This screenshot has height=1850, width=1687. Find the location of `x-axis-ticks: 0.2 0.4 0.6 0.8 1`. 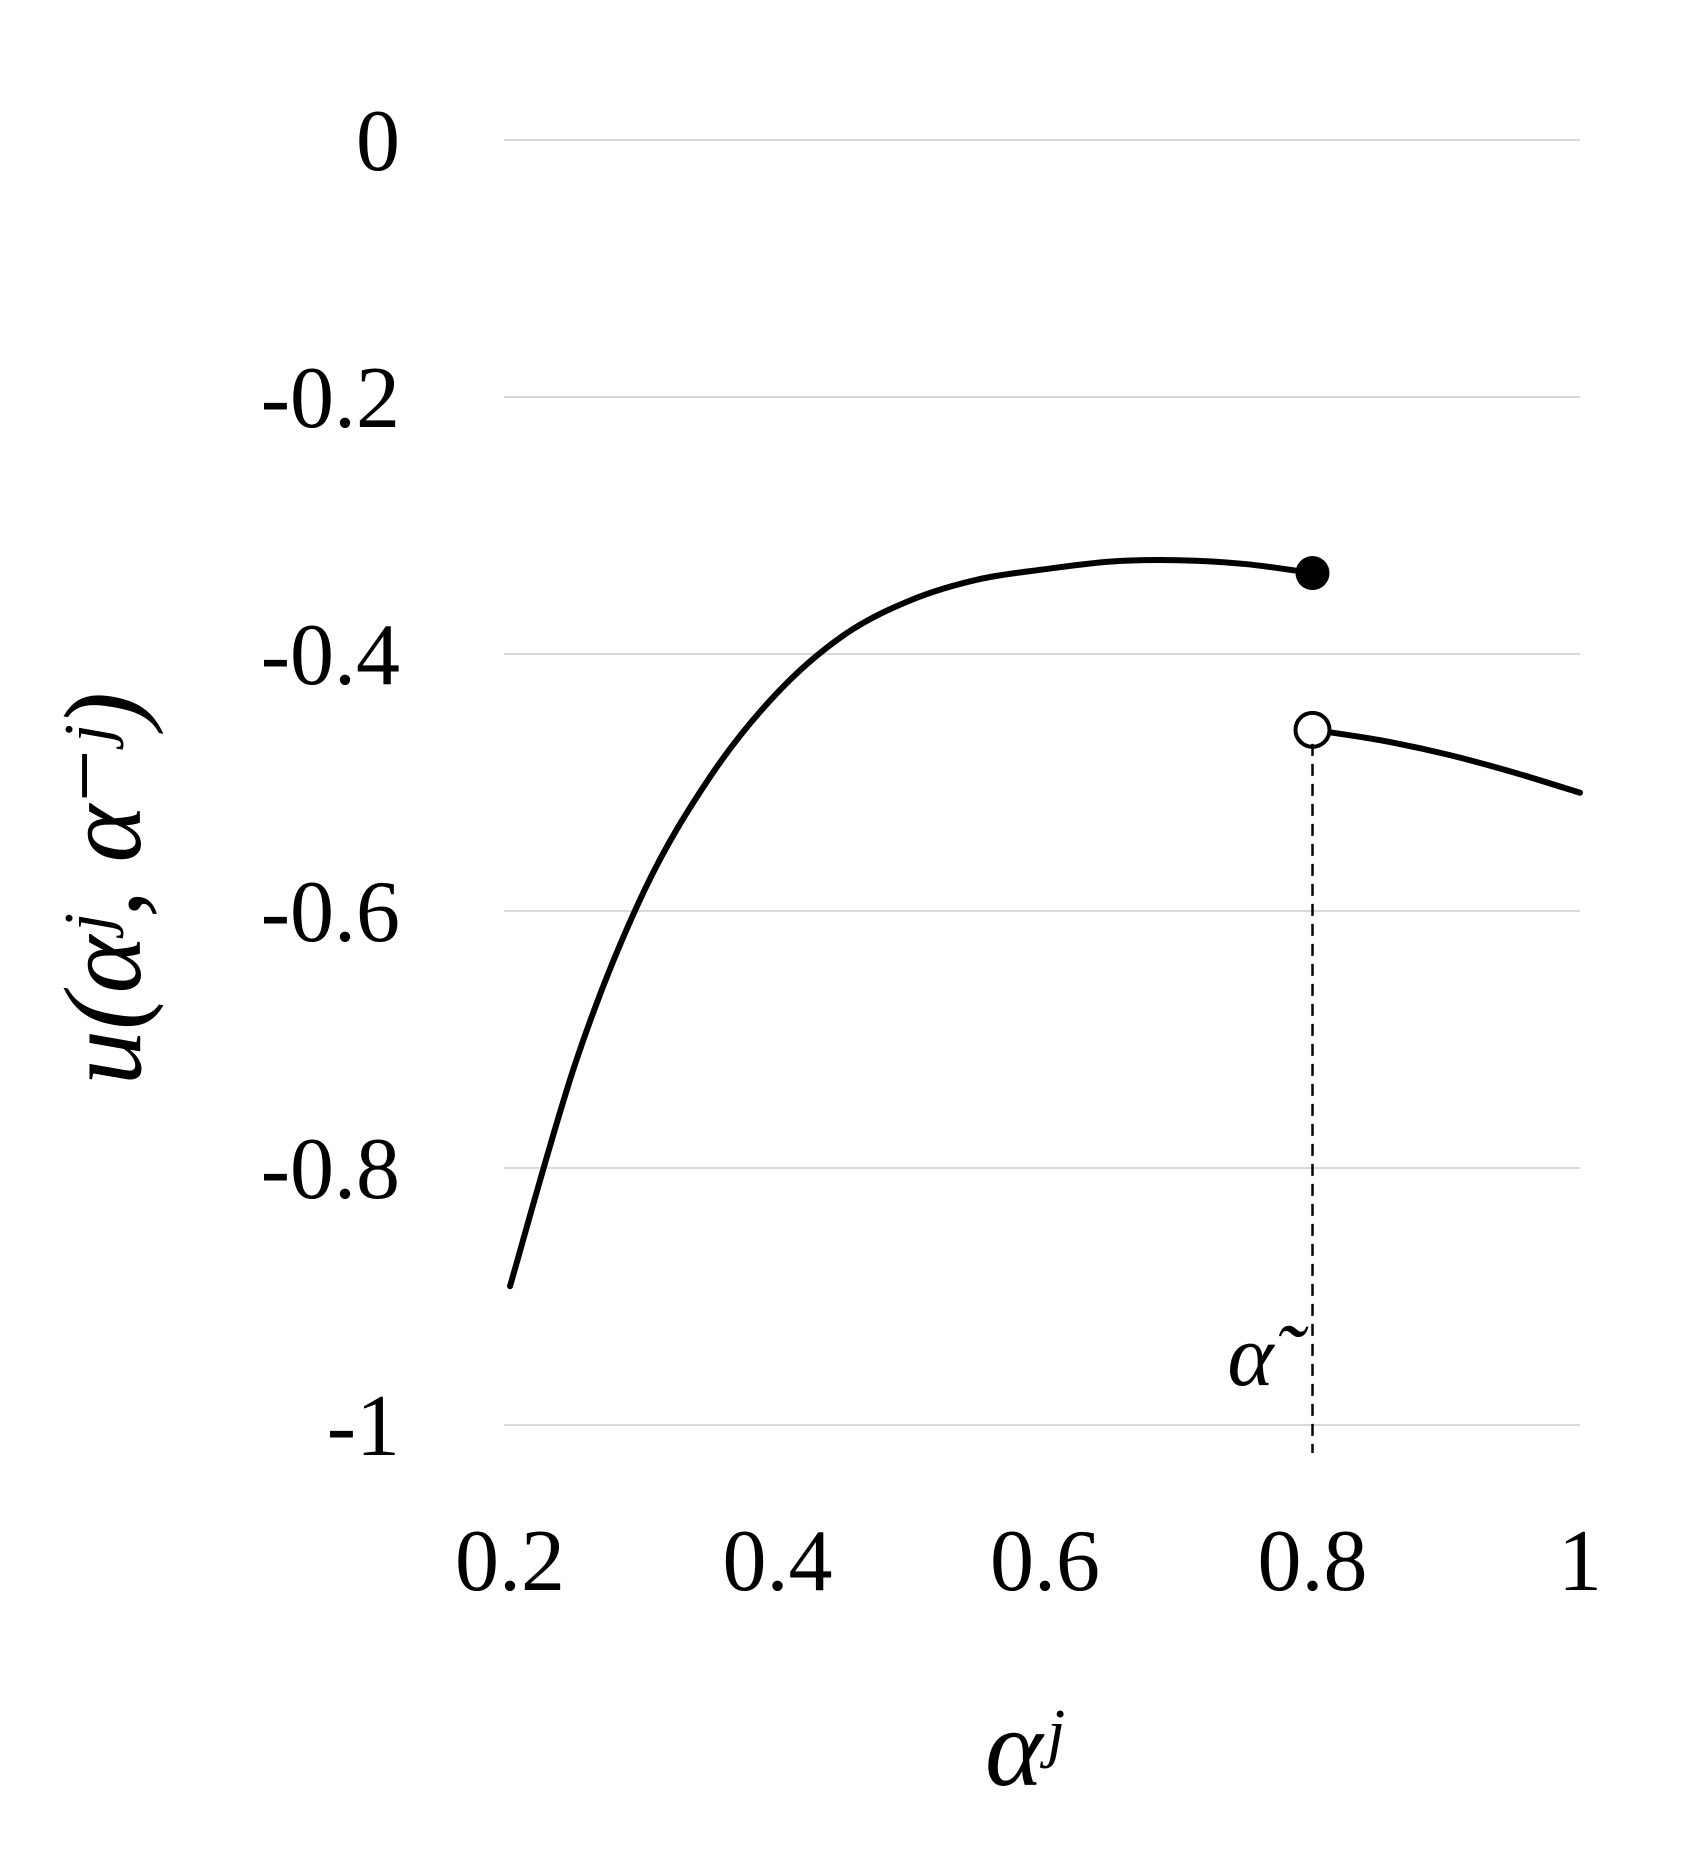

x-axis-ticks: 0.2 0.4 0.6 0.8 1 is located at coordinates (1028, 1561).